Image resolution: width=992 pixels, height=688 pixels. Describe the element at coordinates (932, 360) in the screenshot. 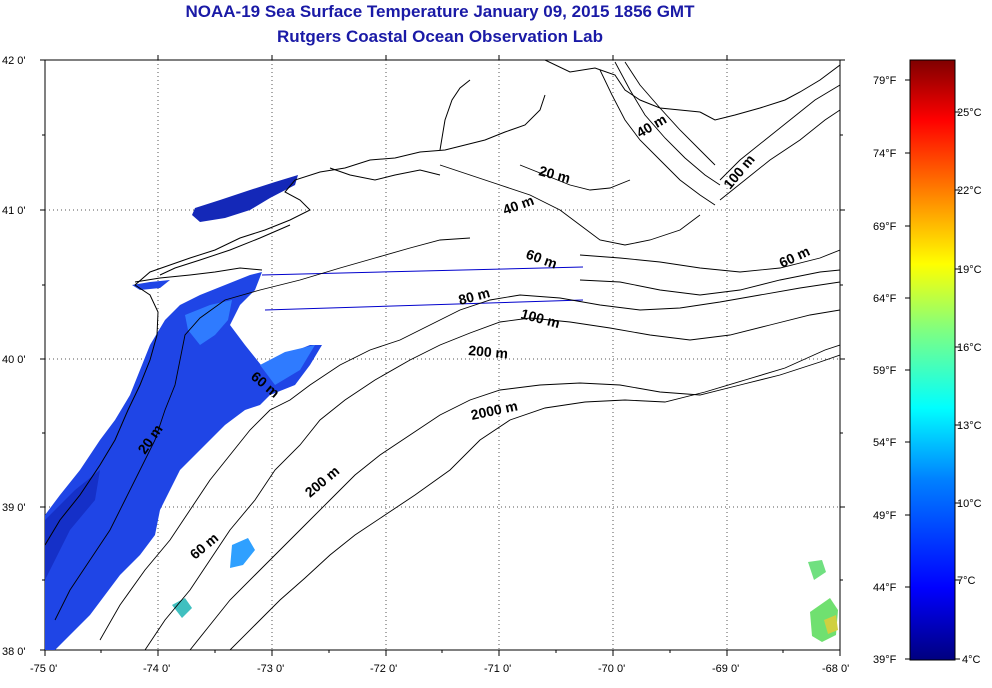

I see `colorbar-gradient` at that location.